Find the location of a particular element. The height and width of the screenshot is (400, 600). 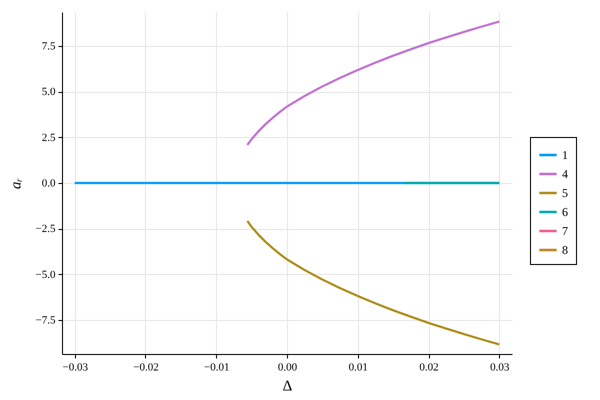

x-tick-label: −0.03 is located at coordinates (75, 368).